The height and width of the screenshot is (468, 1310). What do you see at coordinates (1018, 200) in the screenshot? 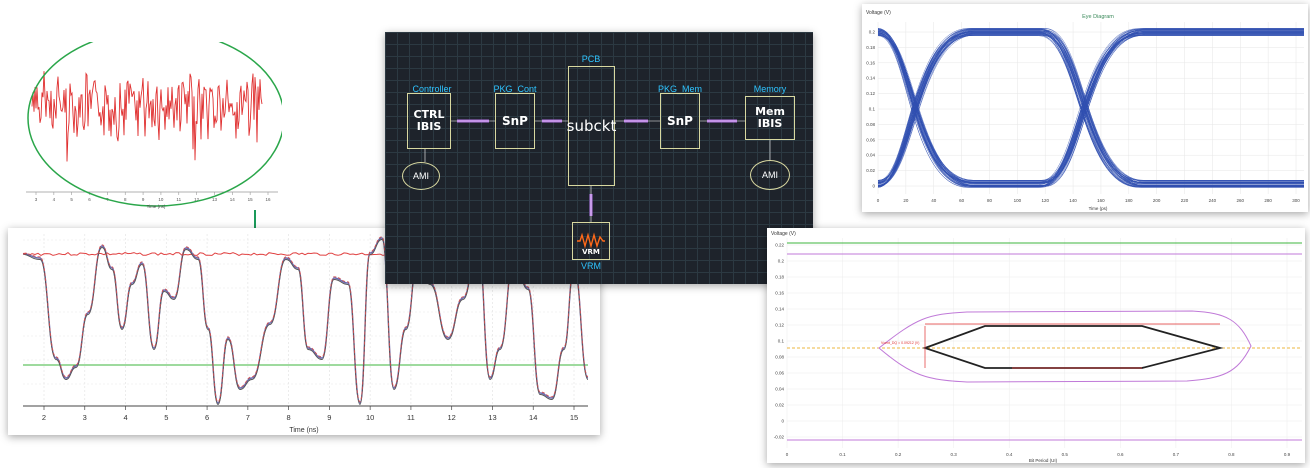
I see `eye-x-tick: 100` at bounding box center [1018, 200].